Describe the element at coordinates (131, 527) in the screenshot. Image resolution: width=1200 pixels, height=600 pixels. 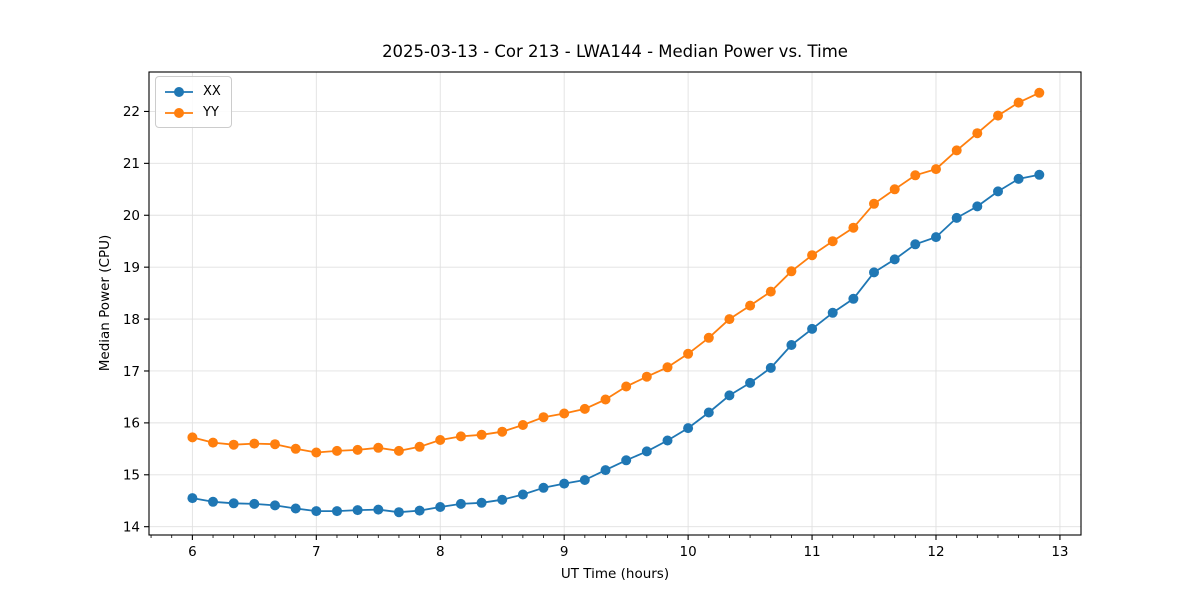
I see `y-tick-label: 14` at that location.